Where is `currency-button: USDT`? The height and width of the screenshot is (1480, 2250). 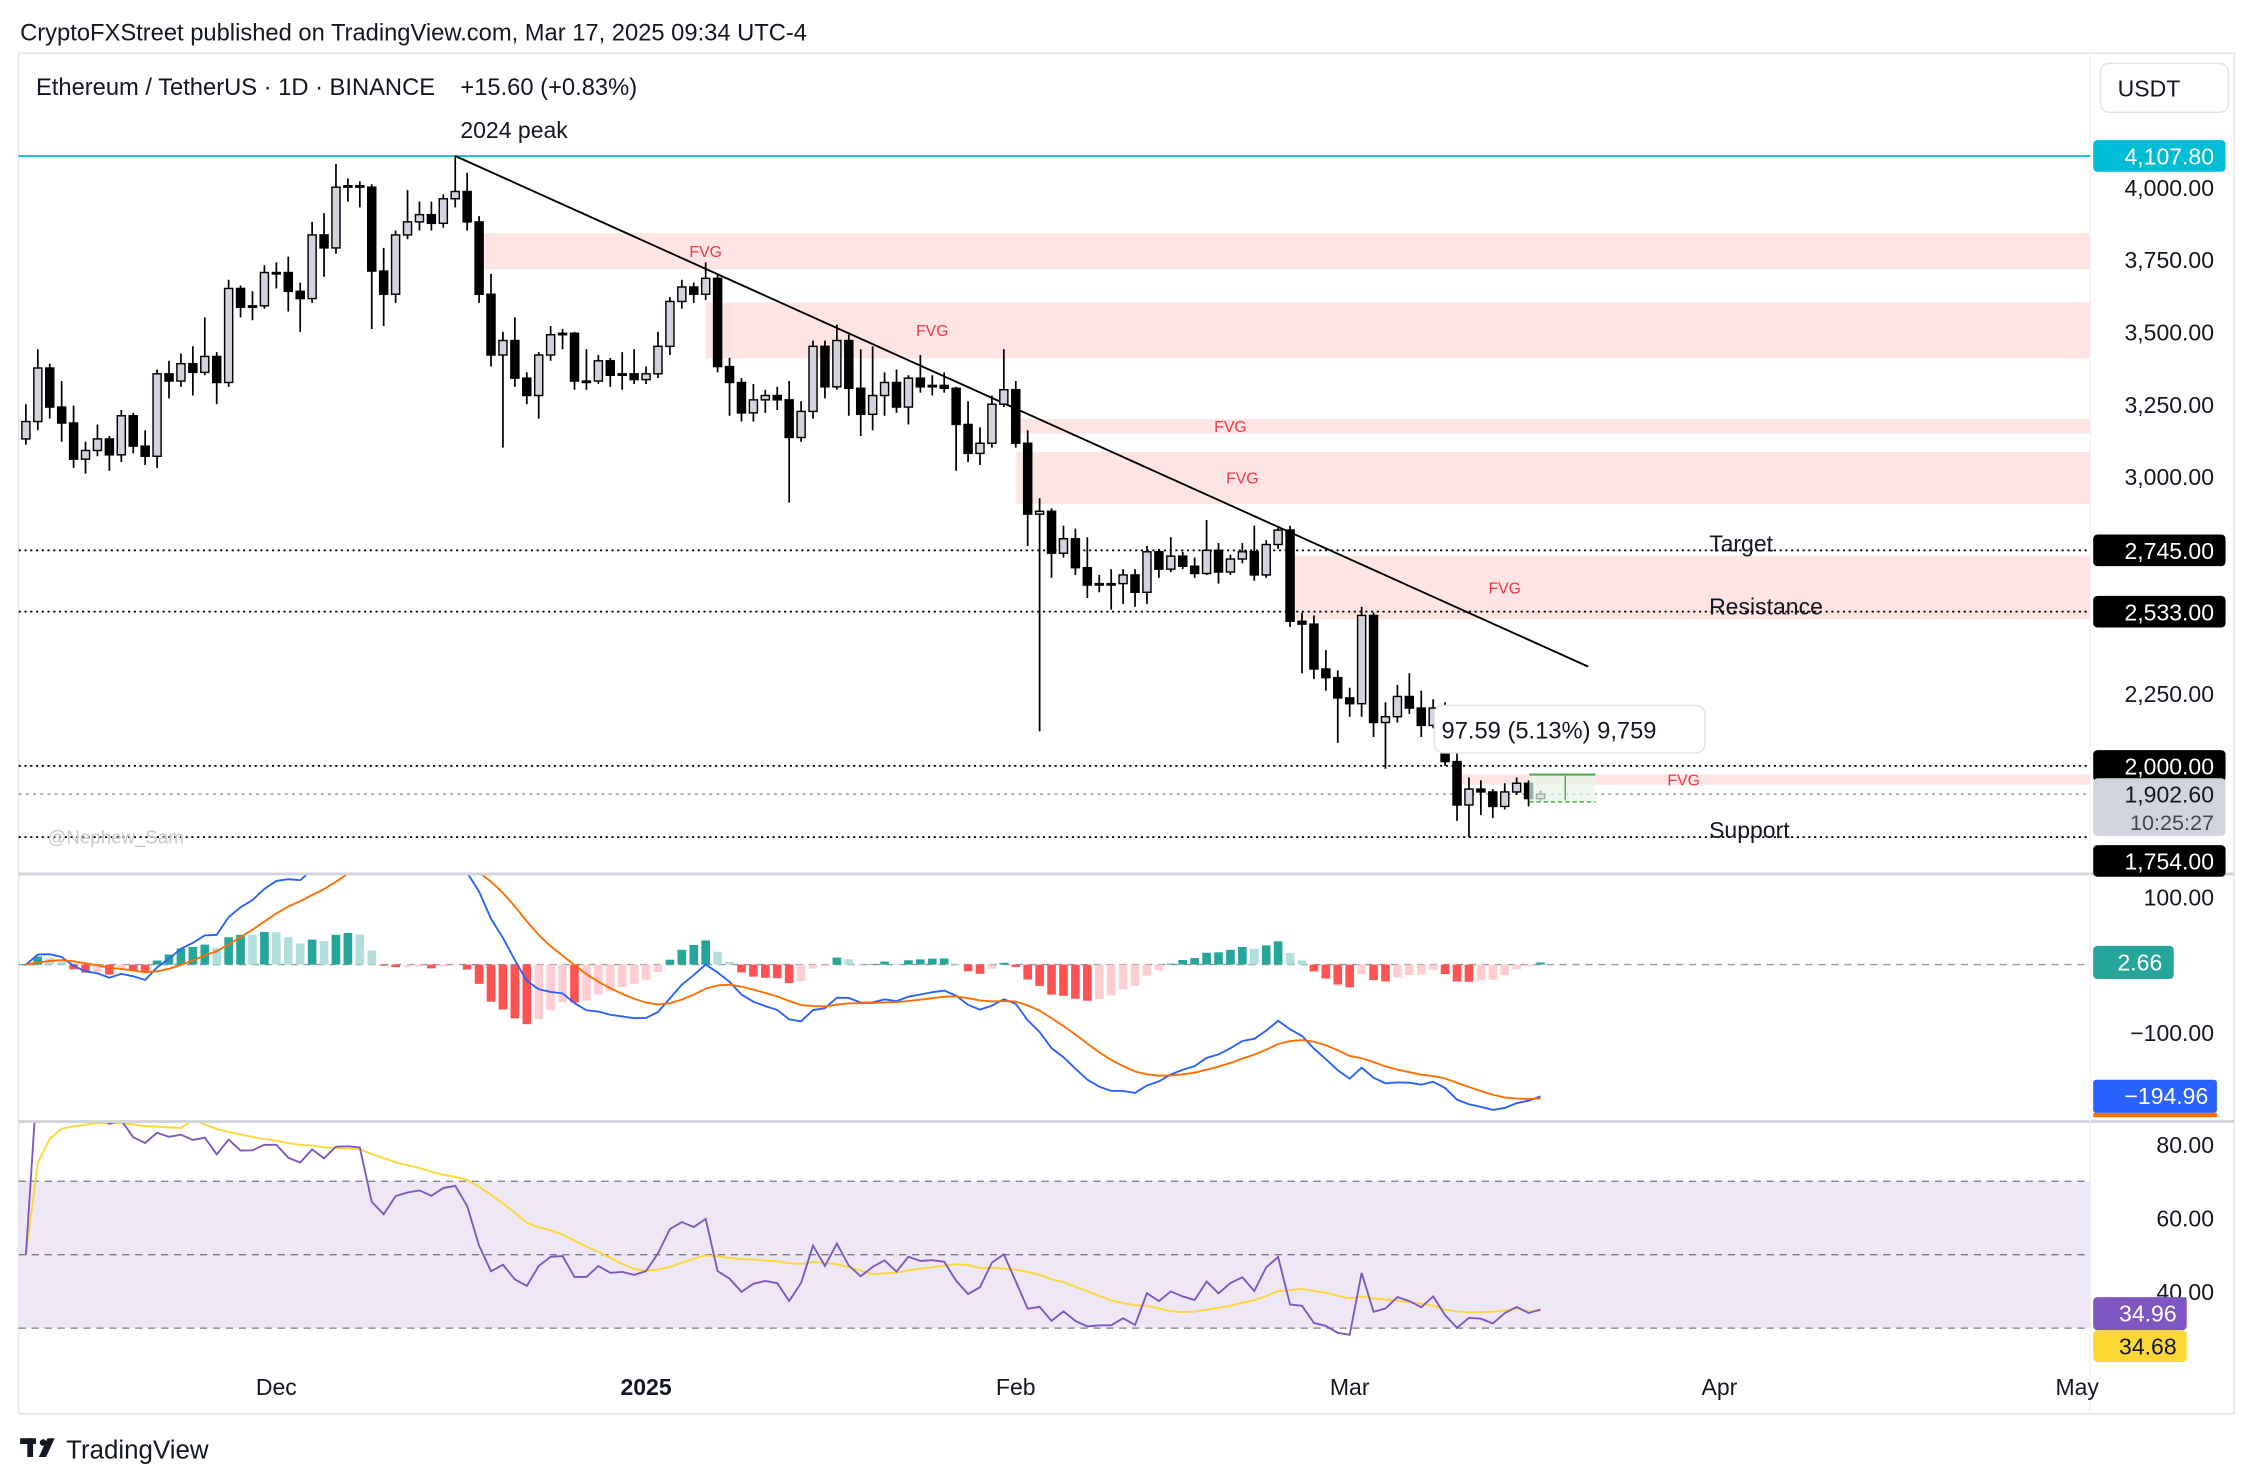
currency-button: USDT is located at coordinates (2164, 88).